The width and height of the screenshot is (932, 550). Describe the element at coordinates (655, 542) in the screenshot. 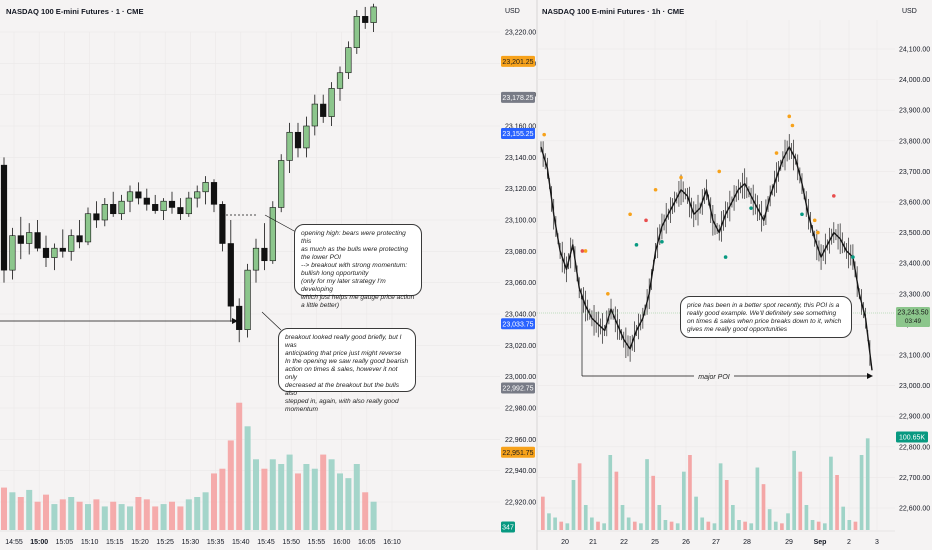

I see `right-x-tick-label: 25` at that location.